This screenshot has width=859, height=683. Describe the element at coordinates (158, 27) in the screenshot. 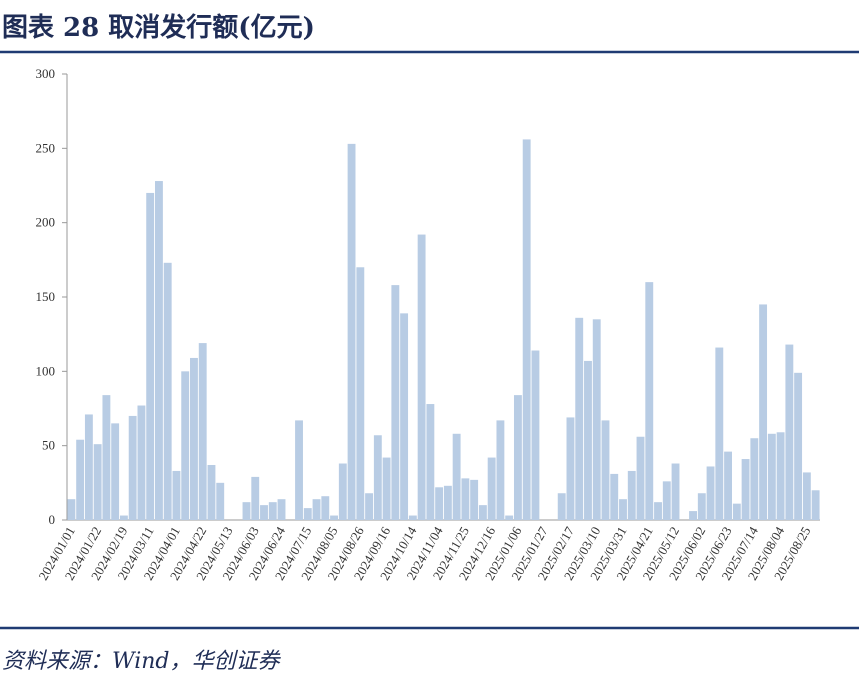

I see `chart-title: 图表 28 取消发行额(亿元)` at that location.